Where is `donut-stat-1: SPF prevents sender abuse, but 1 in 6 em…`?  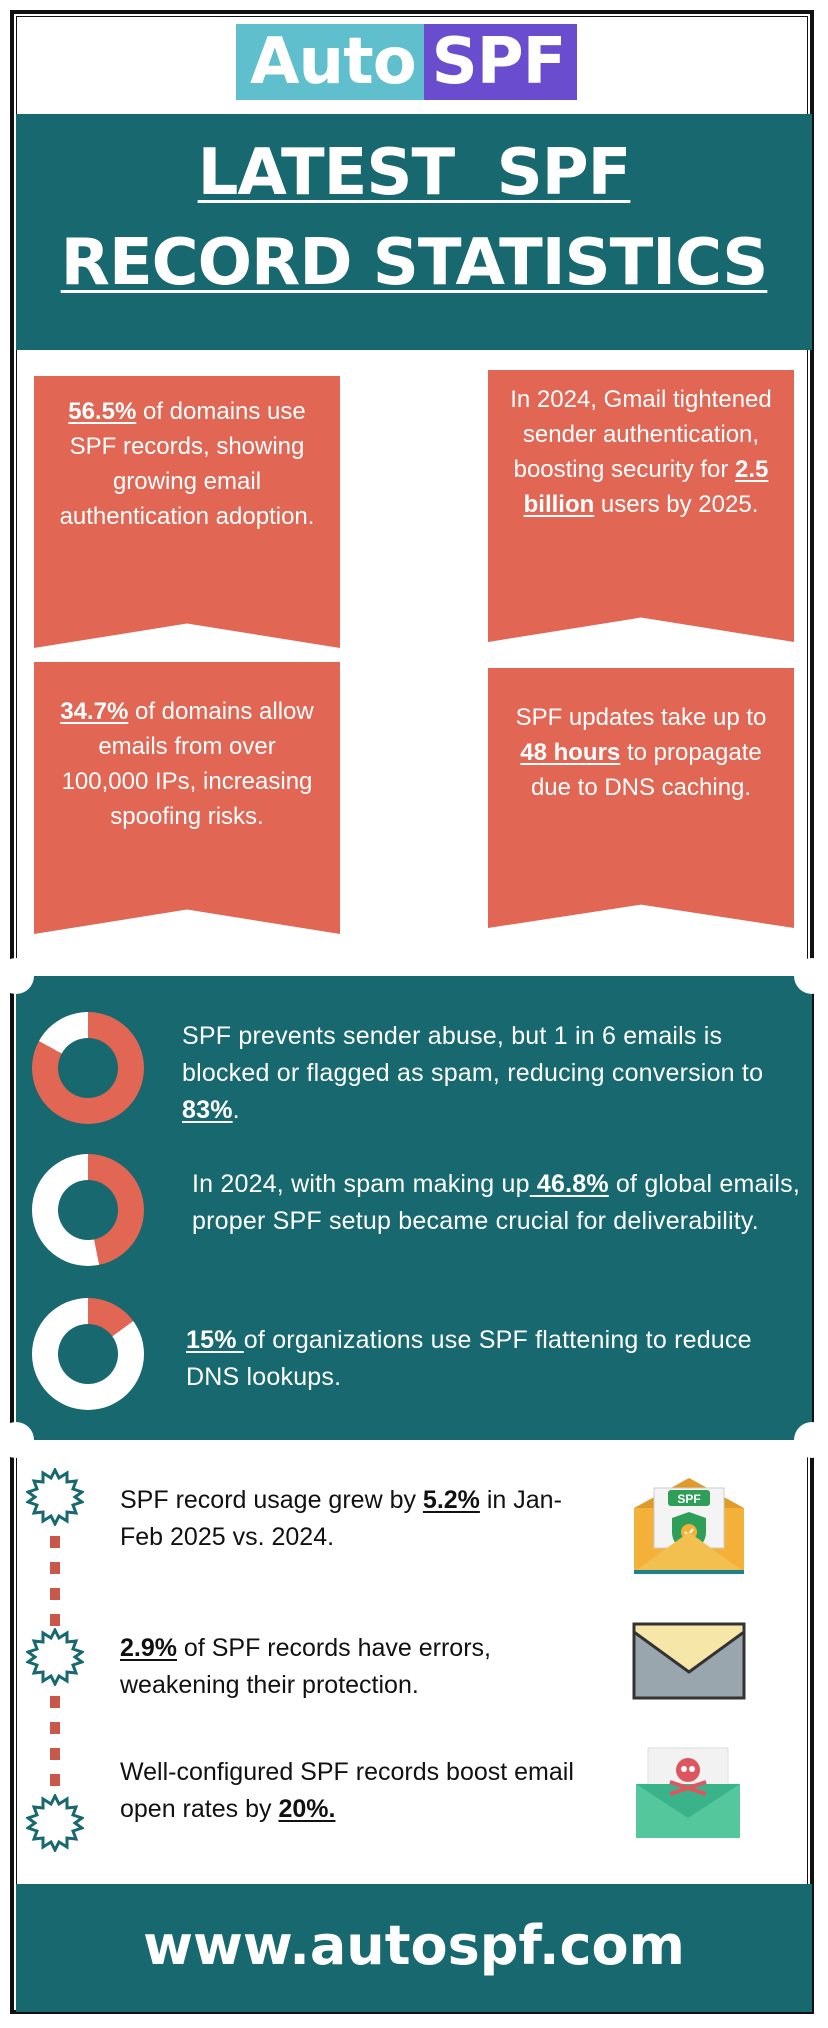
donut-stat-1: SPF prevents sender abuse, but 1 in 6 em… is located at coordinates (473, 1073).